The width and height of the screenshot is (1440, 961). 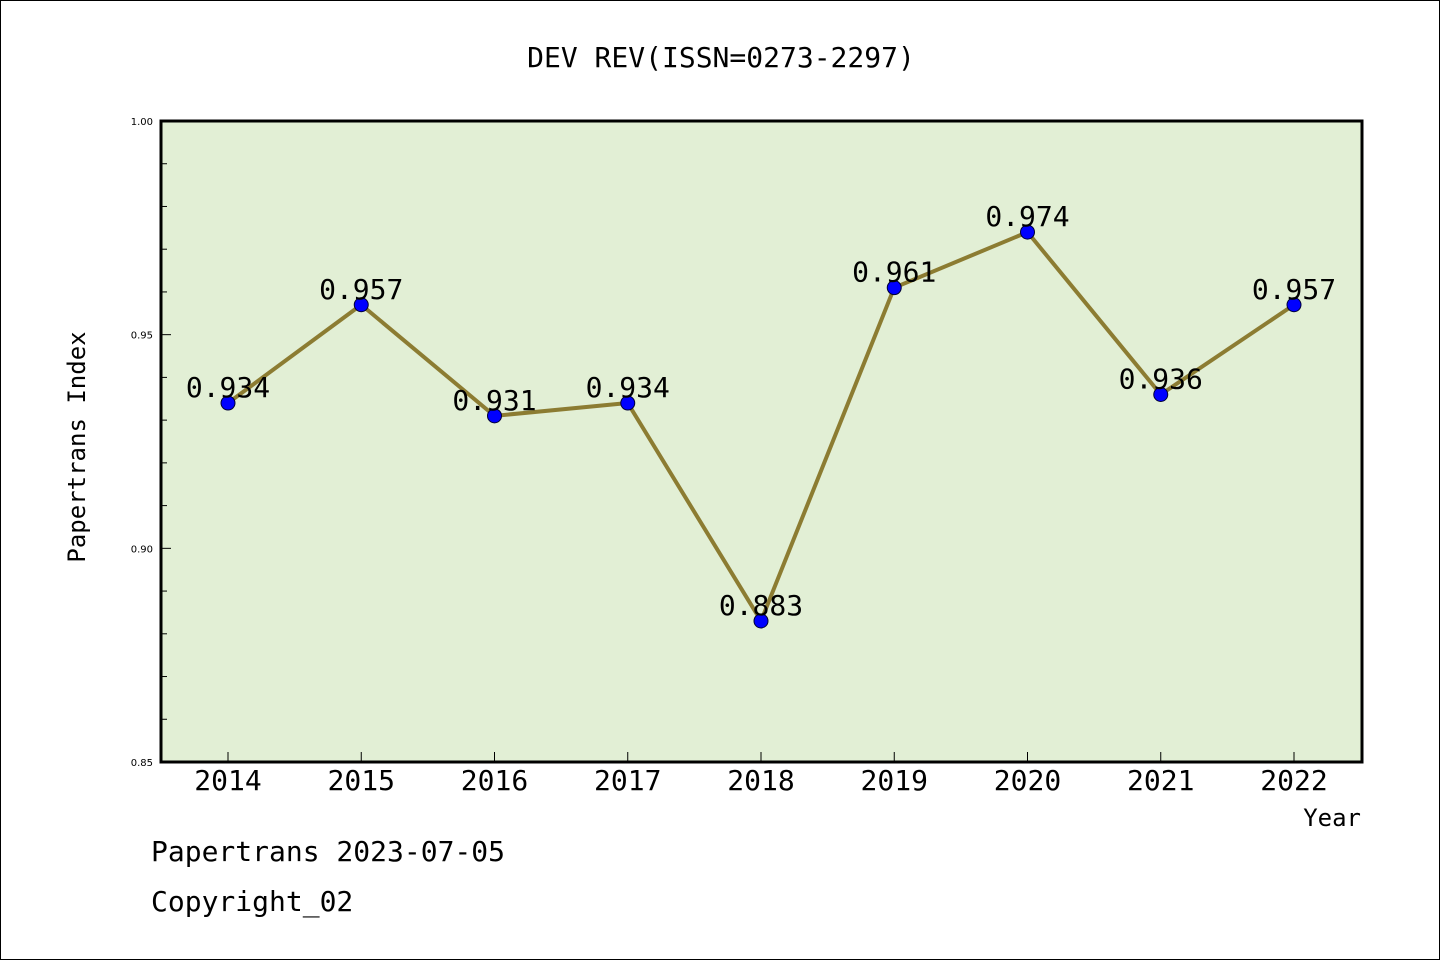 What do you see at coordinates (1027, 216) in the screenshot?
I see `data-label: 0.974` at bounding box center [1027, 216].